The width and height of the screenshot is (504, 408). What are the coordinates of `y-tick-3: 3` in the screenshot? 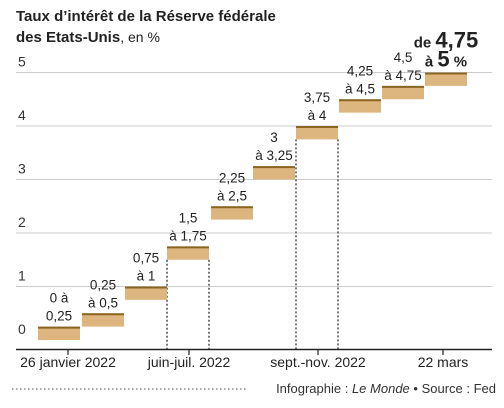 It's located at (22, 169).